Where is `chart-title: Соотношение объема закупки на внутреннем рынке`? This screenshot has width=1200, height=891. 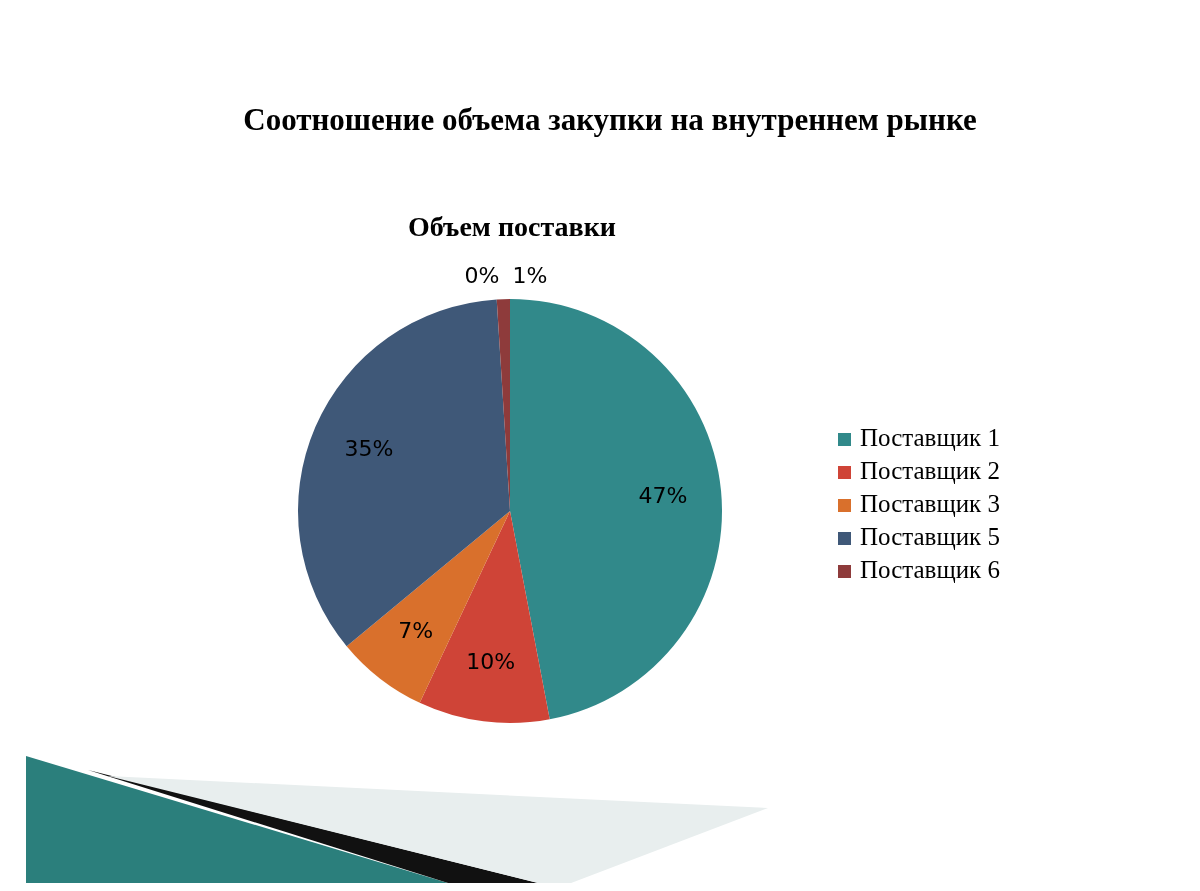
chart-title: Соотношение объема закупки на внутреннем рынке is located at coordinates (610, 119).